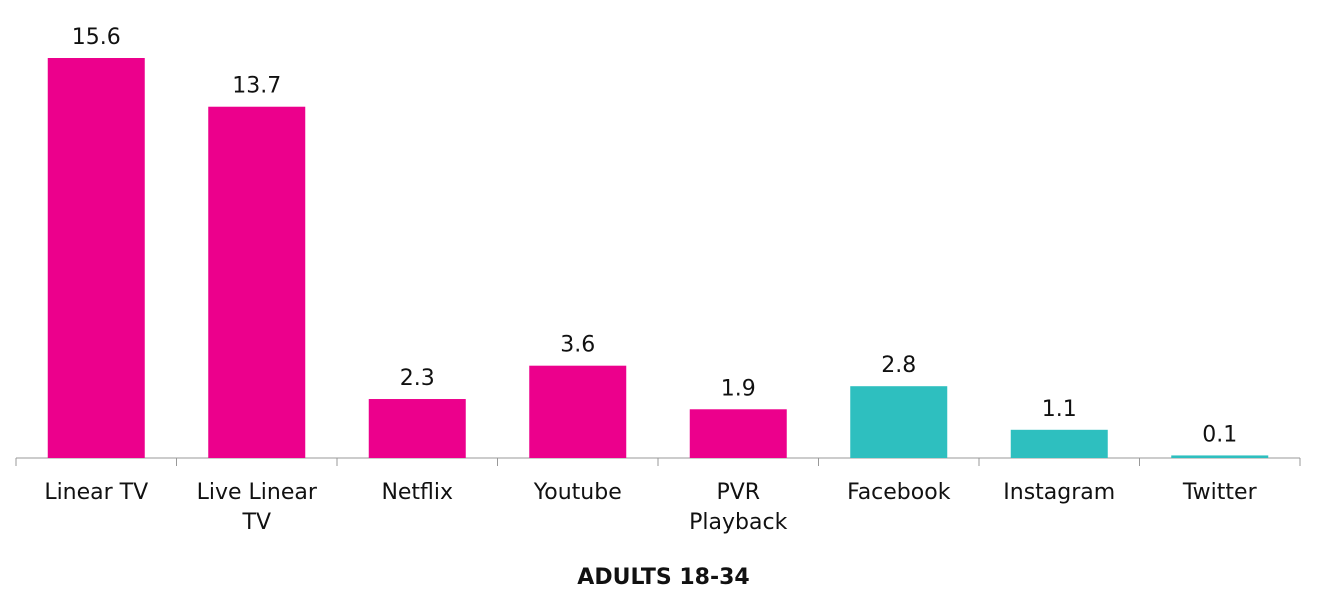 This screenshot has width=1327, height=607. Describe the element at coordinates (738, 507) in the screenshot. I see `x-tick-label: PVR Playback` at that location.